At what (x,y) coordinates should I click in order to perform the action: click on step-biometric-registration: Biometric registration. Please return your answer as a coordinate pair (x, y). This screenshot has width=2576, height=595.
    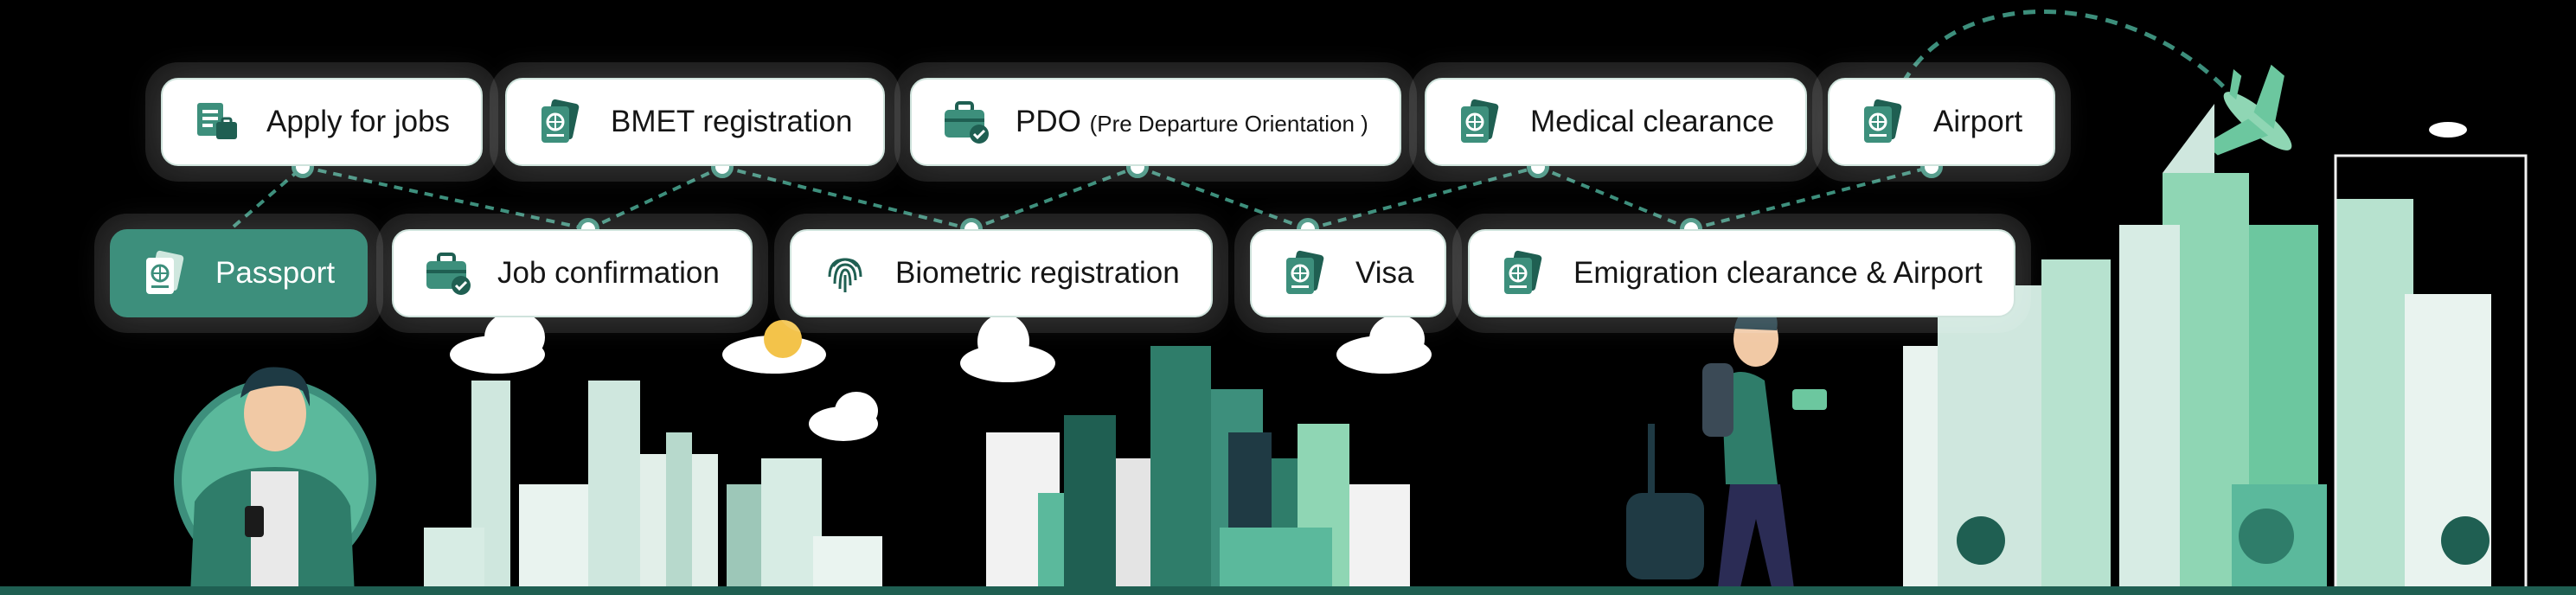
    Looking at the image, I should click on (1001, 273).